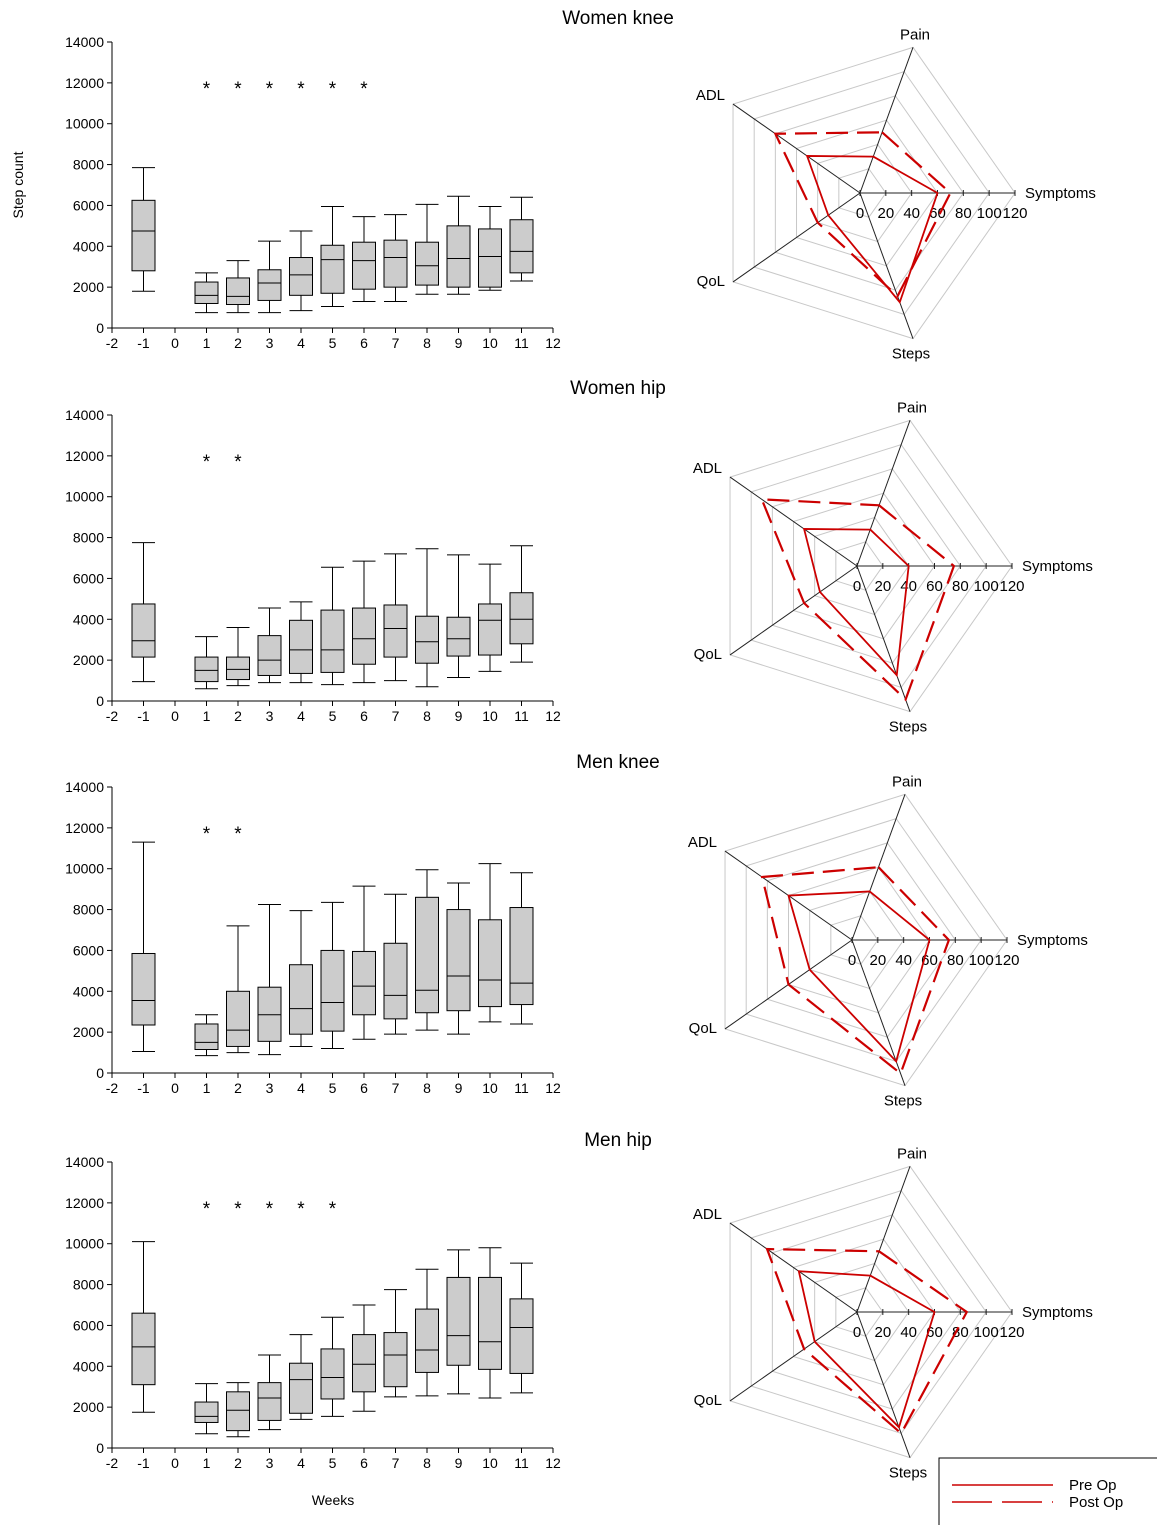  Describe the element at coordinates (521, 1088) in the screenshot. I see `x-tick-label: 11` at that location.